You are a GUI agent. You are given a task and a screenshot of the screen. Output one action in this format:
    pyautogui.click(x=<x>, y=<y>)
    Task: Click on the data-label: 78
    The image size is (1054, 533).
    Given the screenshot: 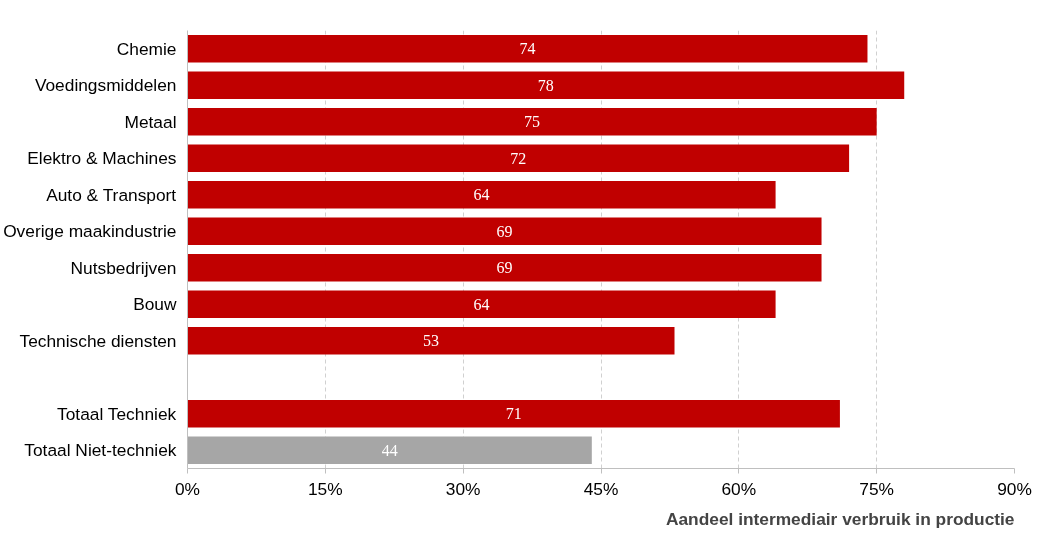 What is the action you would take?
    pyautogui.click(x=545, y=85)
    